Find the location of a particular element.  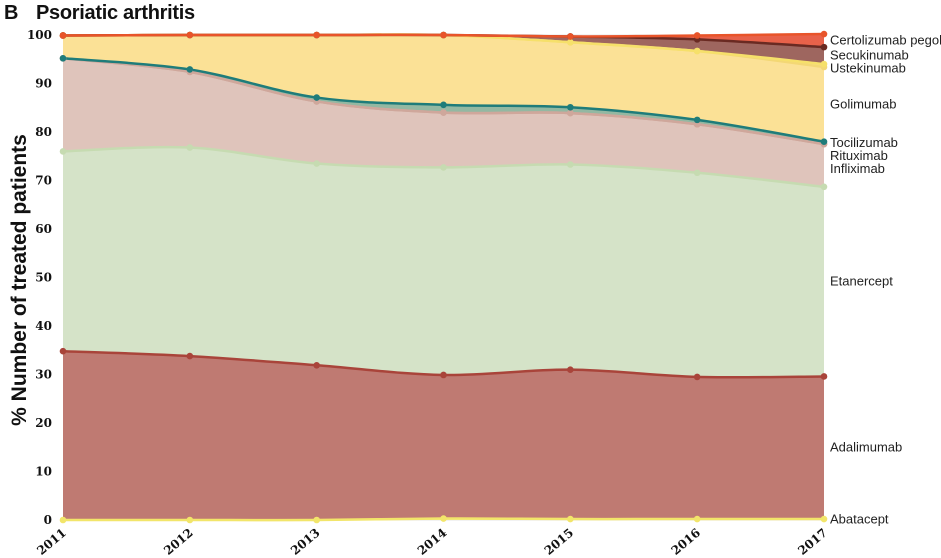

series-label-abatacept: Abatacept is located at coordinates (859, 519).